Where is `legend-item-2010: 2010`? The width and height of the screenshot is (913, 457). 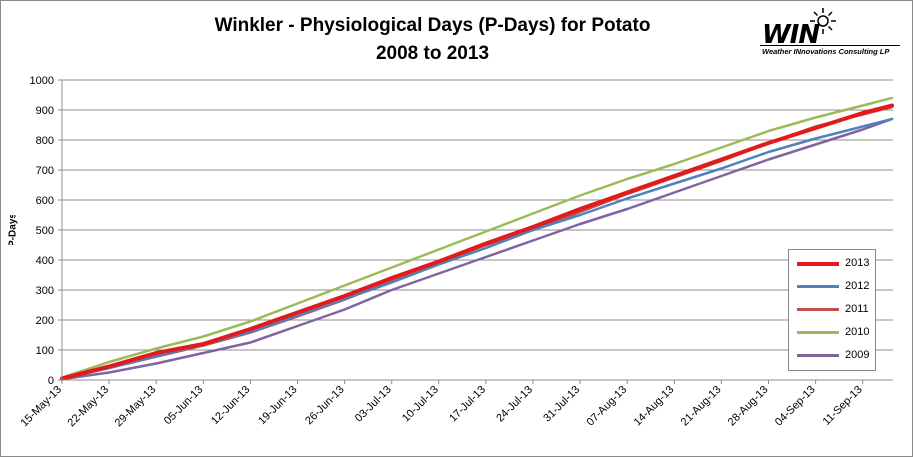 legend-item-2010: 2010 is located at coordinates (835, 332).